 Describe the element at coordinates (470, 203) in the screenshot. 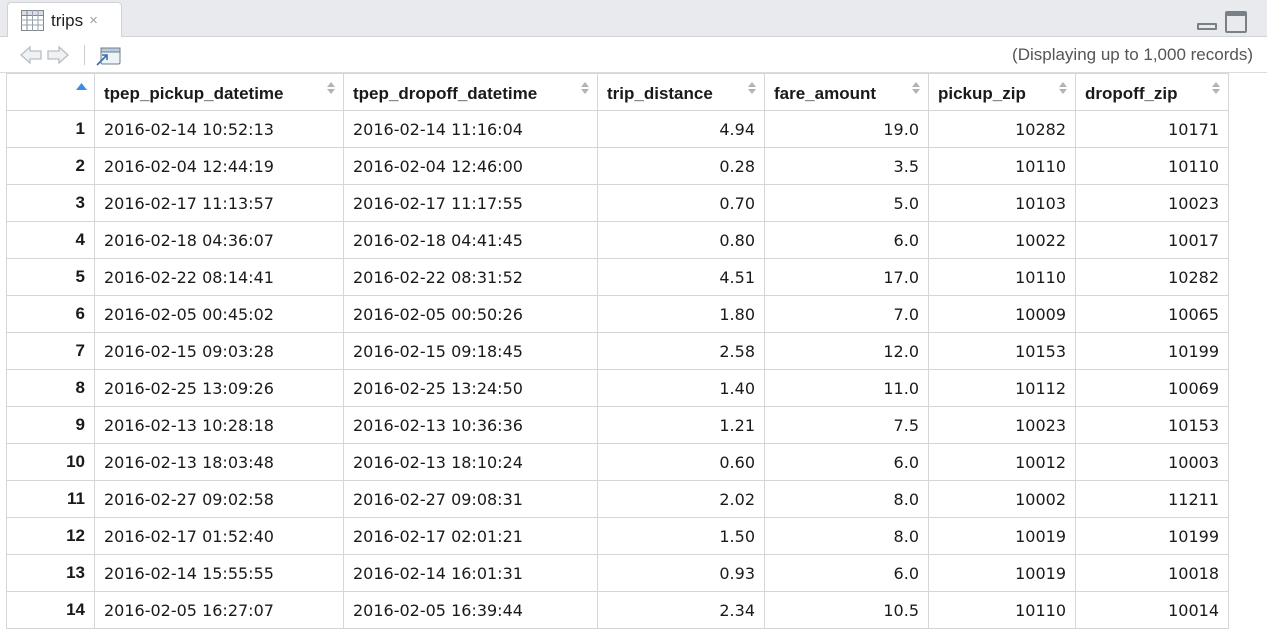

I see `dropoff-datetime-cell: 2016-02-17 11:17:55` at that location.